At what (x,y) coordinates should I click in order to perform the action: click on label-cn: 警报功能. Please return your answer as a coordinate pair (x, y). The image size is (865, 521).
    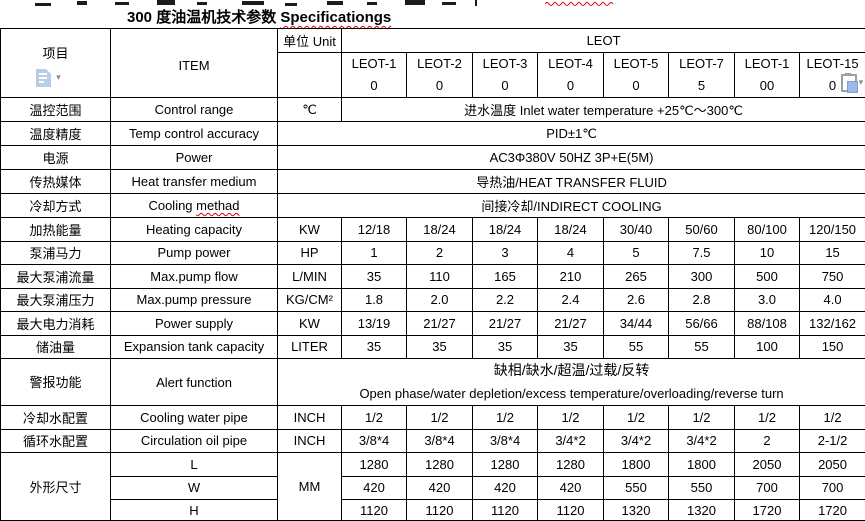
    Looking at the image, I should click on (56, 382).